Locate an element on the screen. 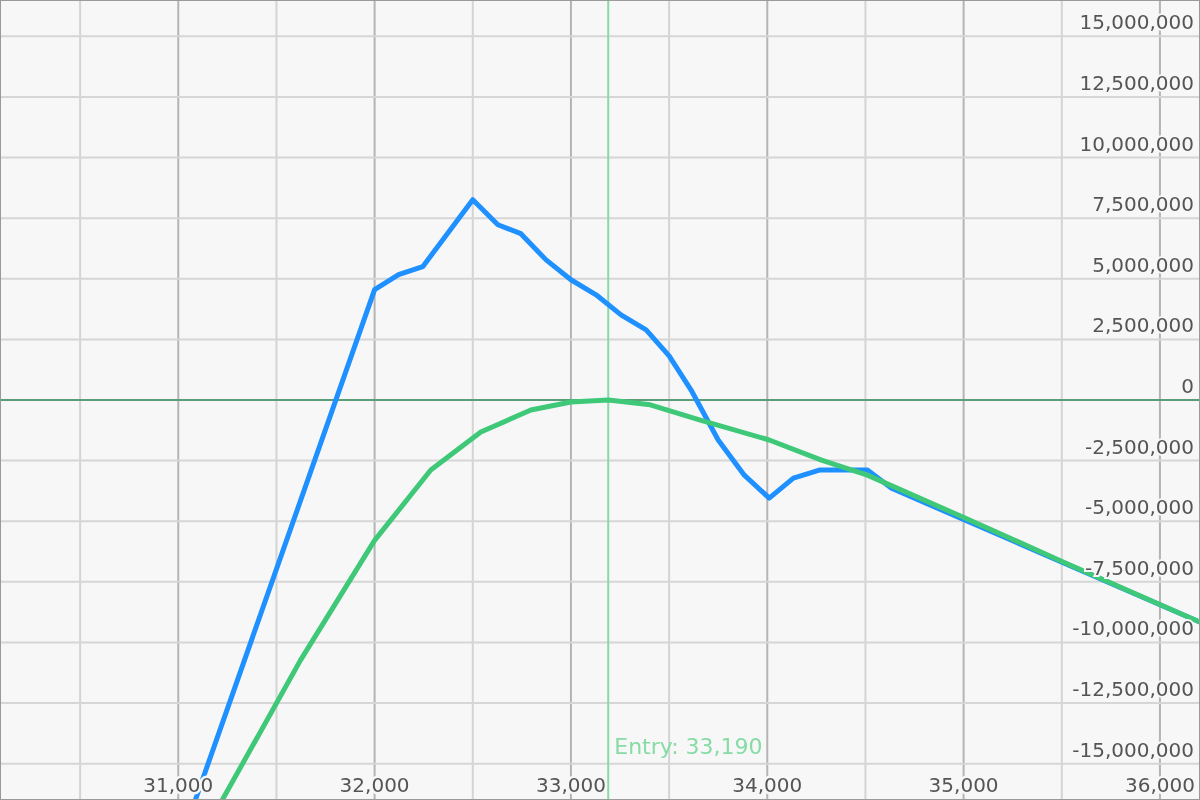  y-tick-label: 7,500,000 is located at coordinates (1143, 204).